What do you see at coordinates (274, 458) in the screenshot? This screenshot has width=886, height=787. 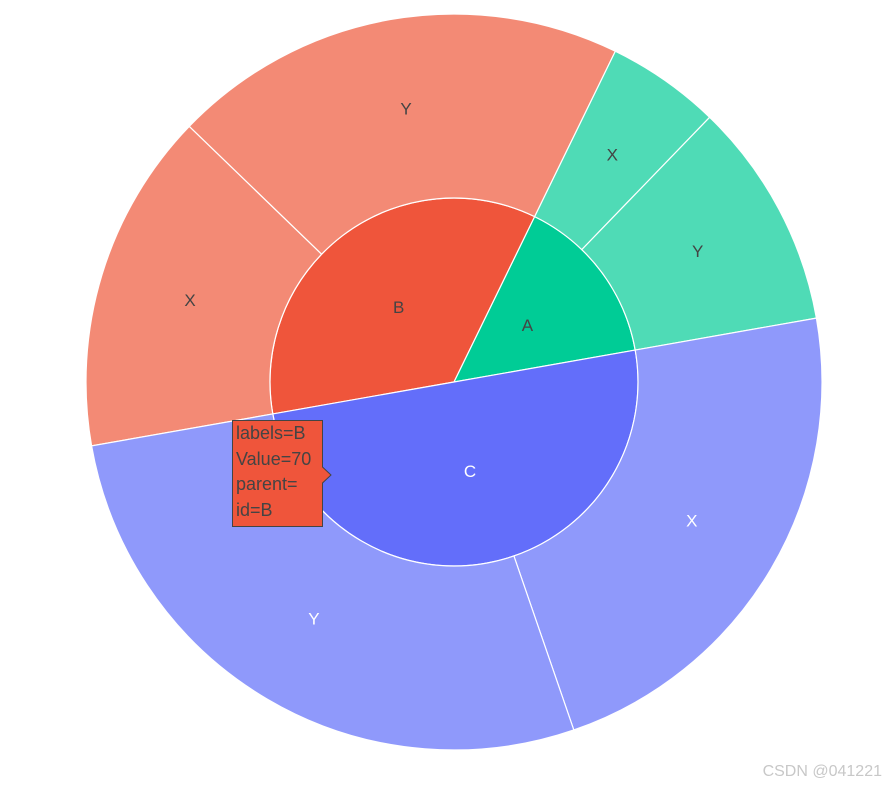 I see `tooltip-line-value: Value=70` at bounding box center [274, 458].